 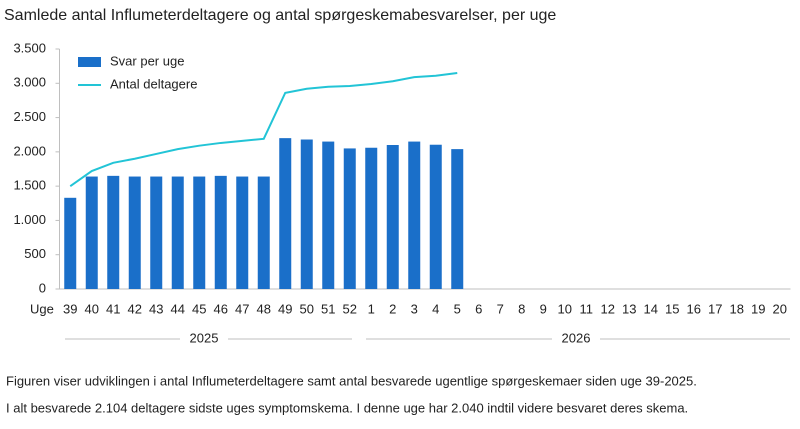 What do you see at coordinates (587, 308) in the screenshot?
I see `x-tick-label: 11` at bounding box center [587, 308].